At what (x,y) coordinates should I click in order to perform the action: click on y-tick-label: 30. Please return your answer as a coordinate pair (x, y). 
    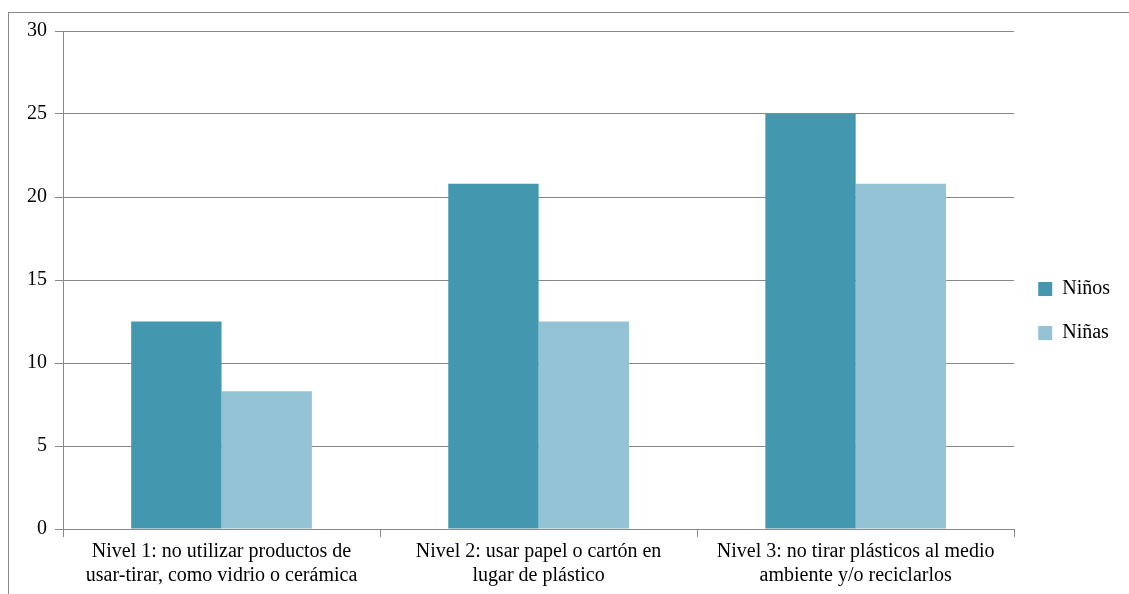
    Looking at the image, I should click on (37, 29).